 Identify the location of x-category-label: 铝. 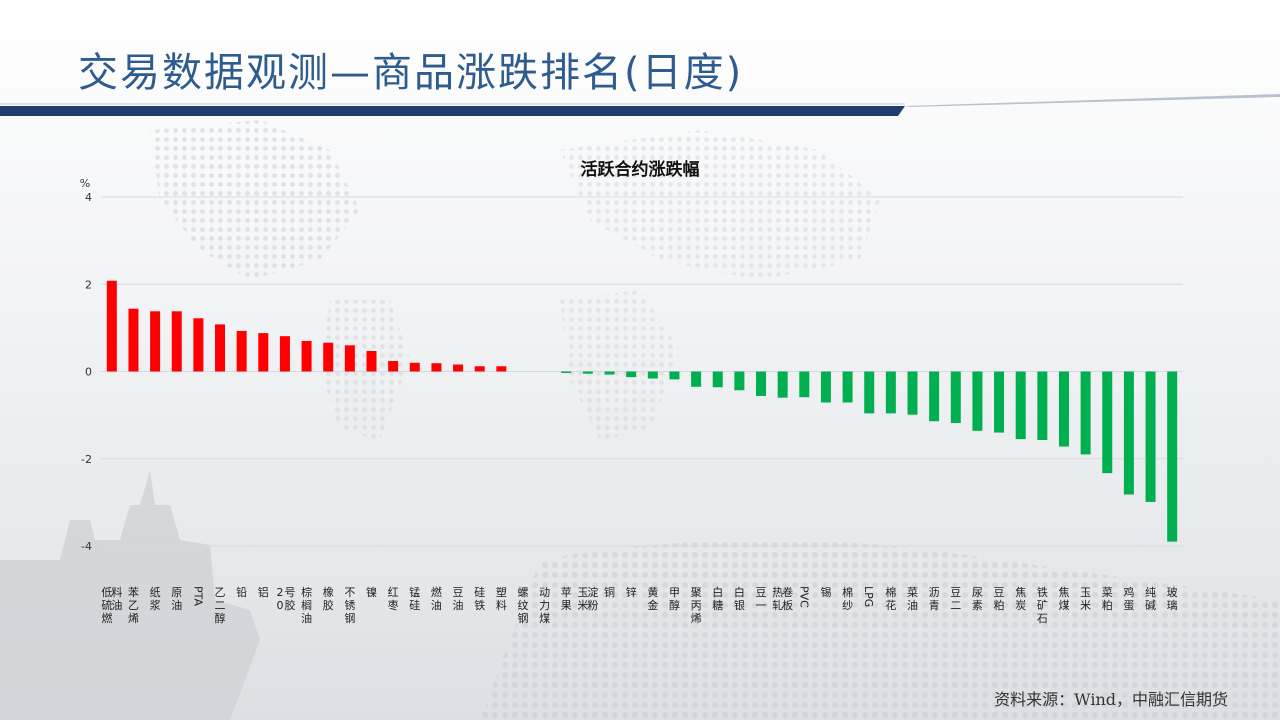
(263, 592).